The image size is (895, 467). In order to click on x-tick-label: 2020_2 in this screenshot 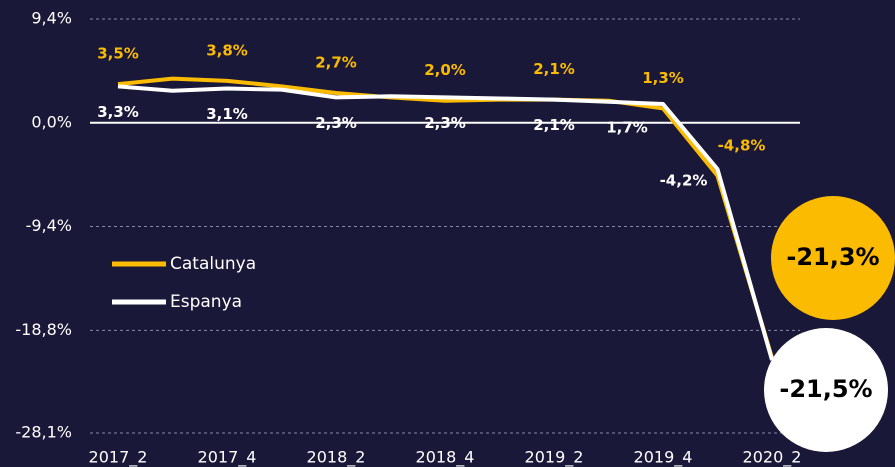, I will do `click(772, 457)`.